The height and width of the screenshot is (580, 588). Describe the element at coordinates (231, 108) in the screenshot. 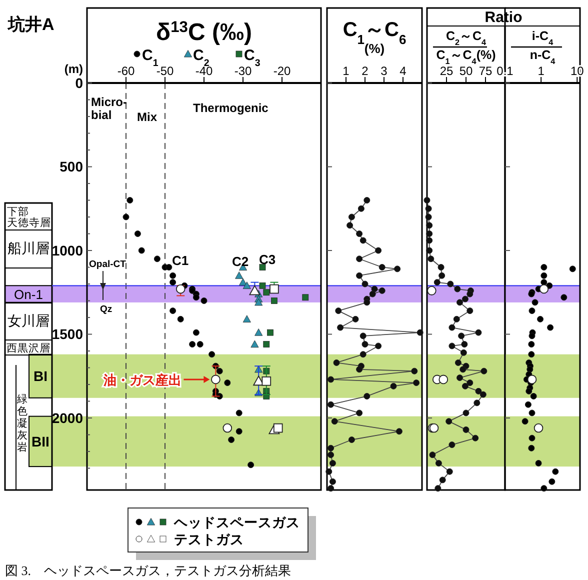

I see `annotation: Thermogenic` at that location.